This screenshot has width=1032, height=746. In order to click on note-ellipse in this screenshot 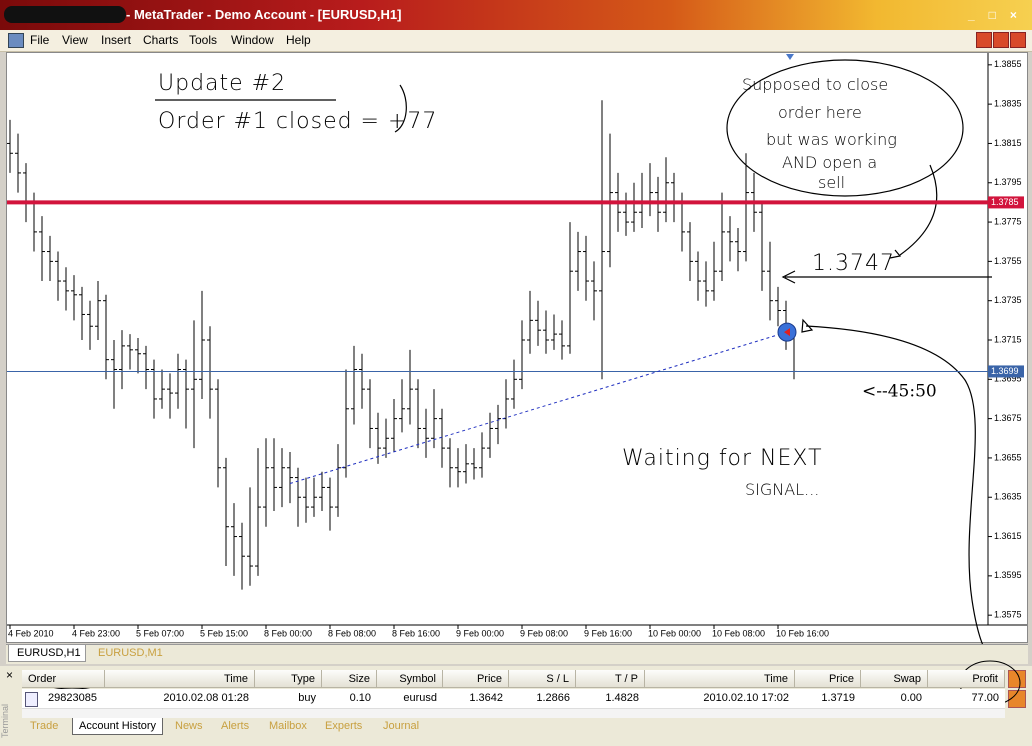, I will do `click(845, 128)`.